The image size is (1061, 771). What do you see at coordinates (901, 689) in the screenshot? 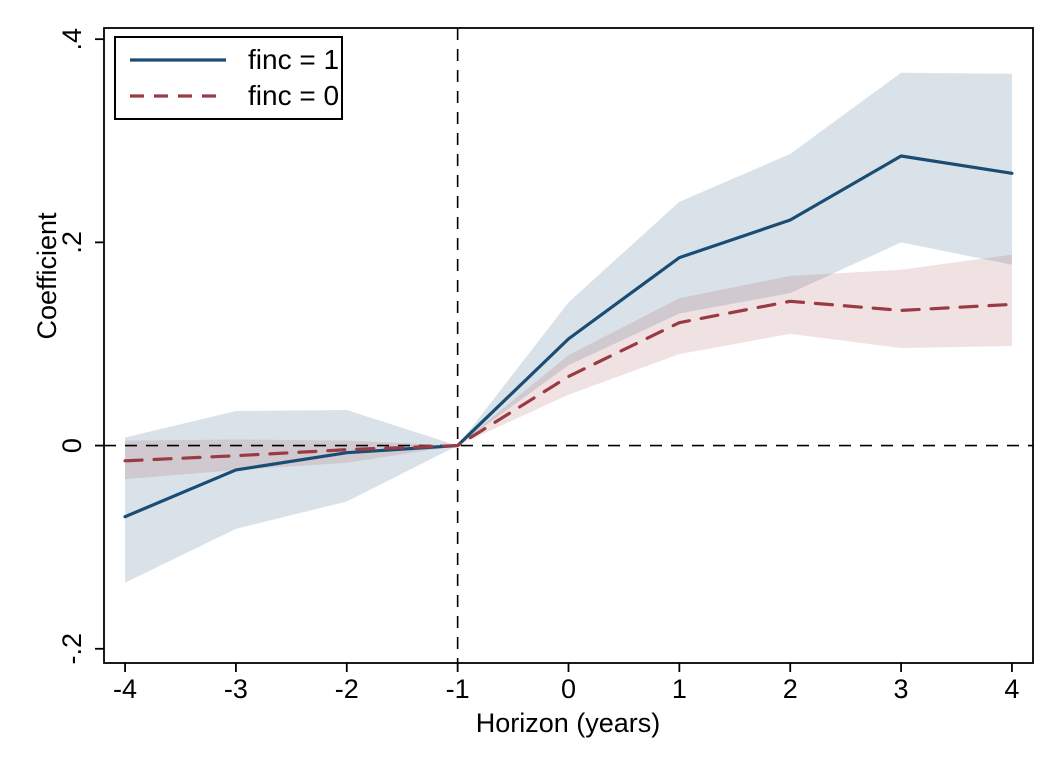
I see `x-tick-label: 3` at bounding box center [901, 689].